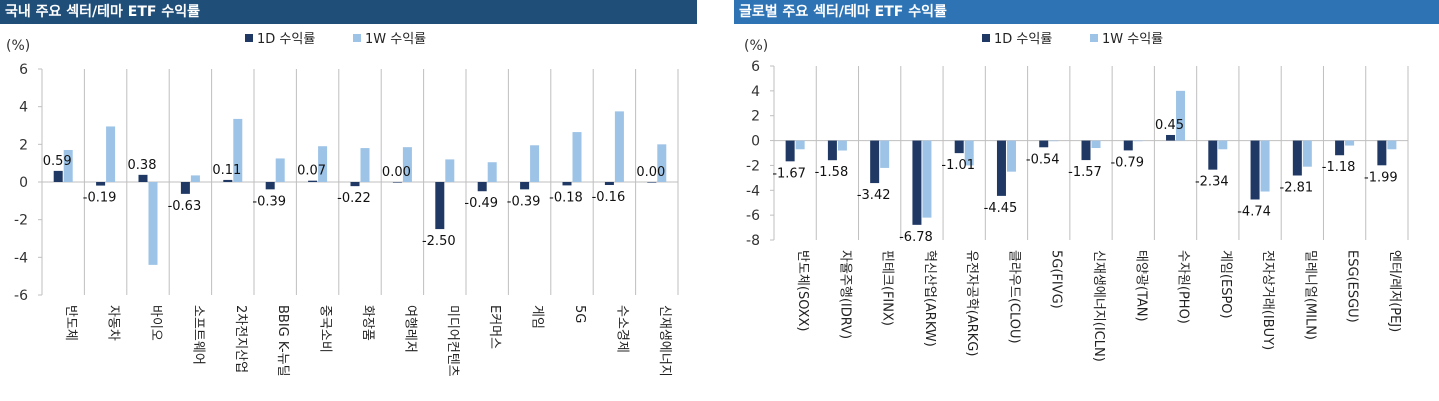 The width and height of the screenshot is (1439, 401). Describe the element at coordinates (971, 303) in the screenshot. I see `category-label: 유전자공학(ARKG)` at that location.